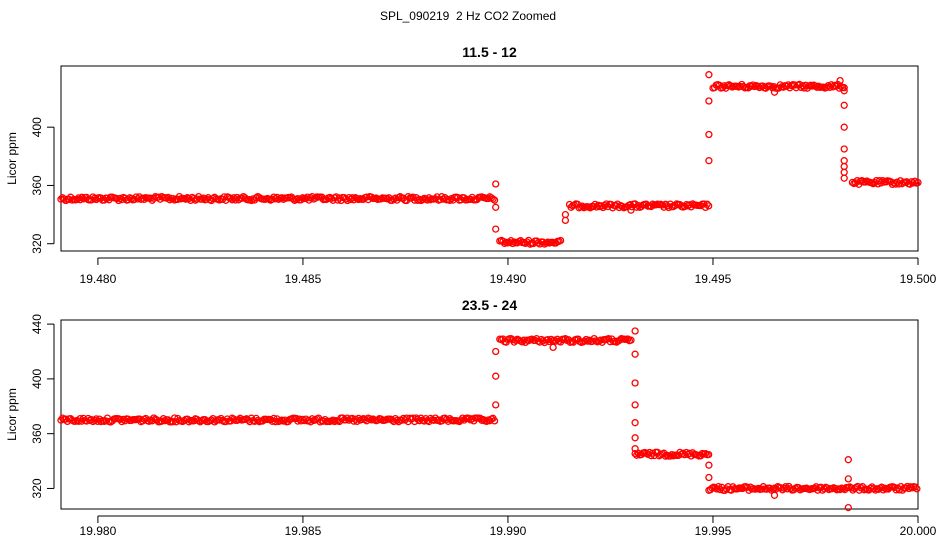 This screenshot has width=936, height=540. I want to click on y-axis-label: Licor ppm, so click(12, 414).